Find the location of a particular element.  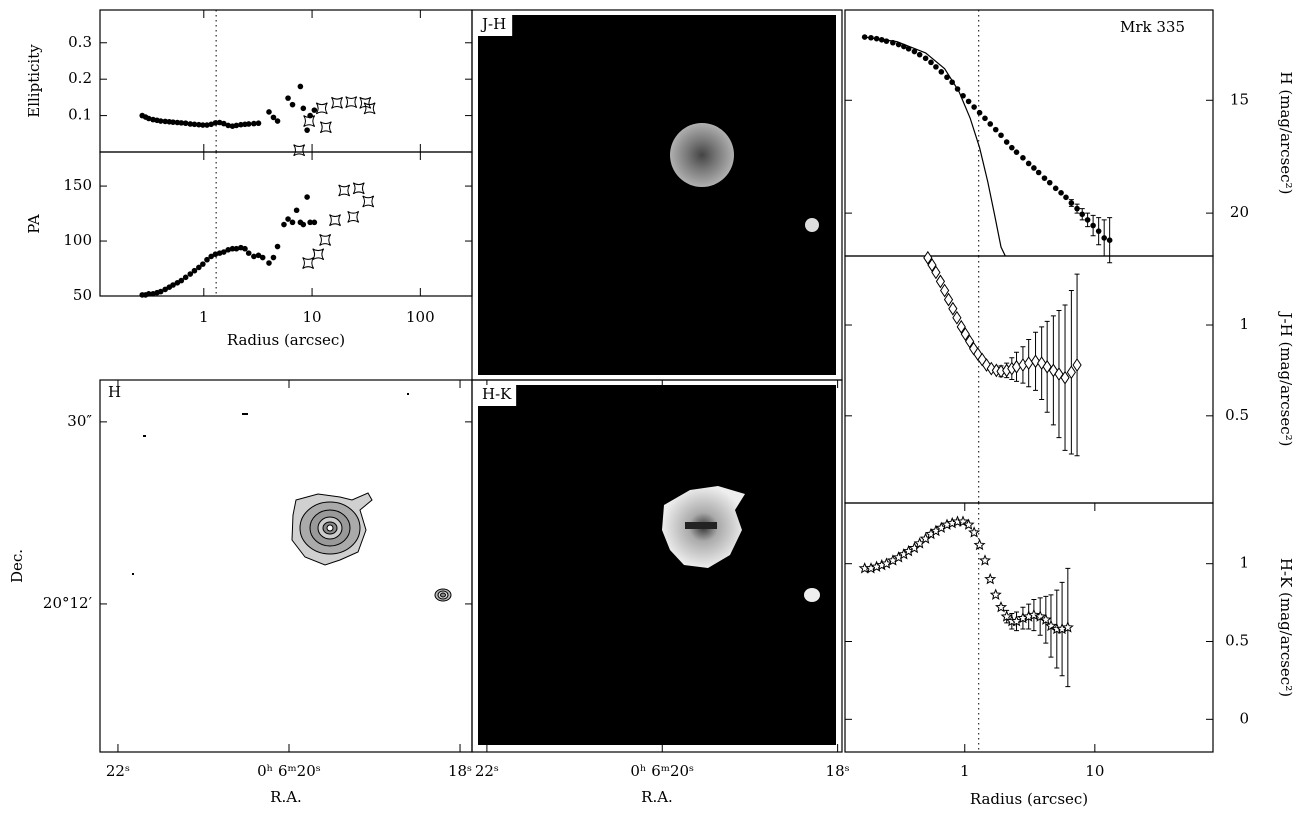

panel-frame is located at coordinates (657, 566).